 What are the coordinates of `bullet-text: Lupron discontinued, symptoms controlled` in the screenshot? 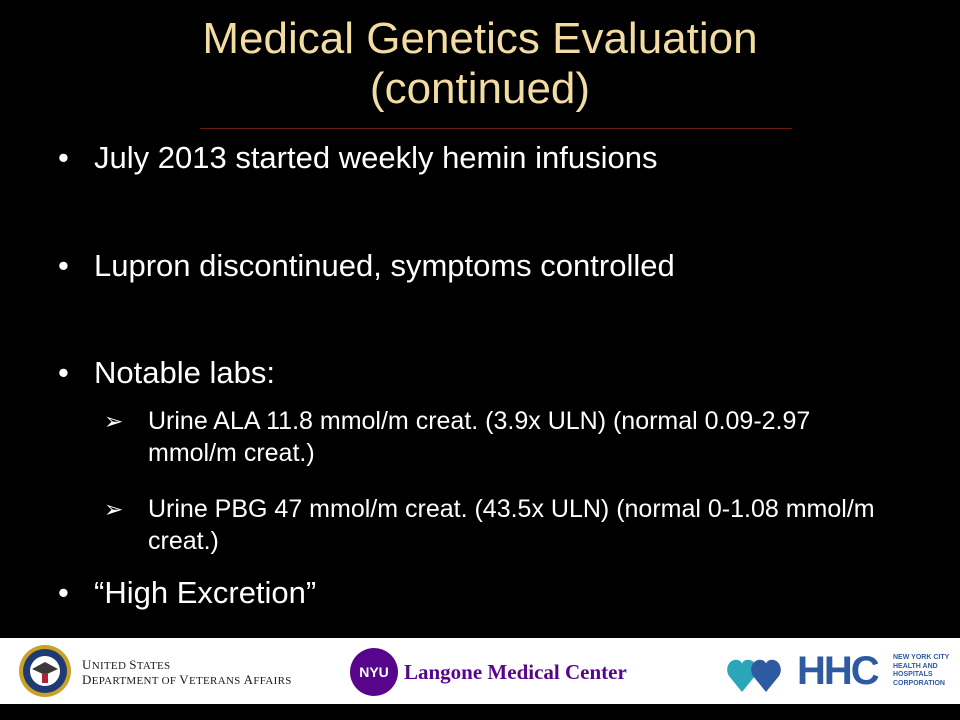 It's located at (384, 265).